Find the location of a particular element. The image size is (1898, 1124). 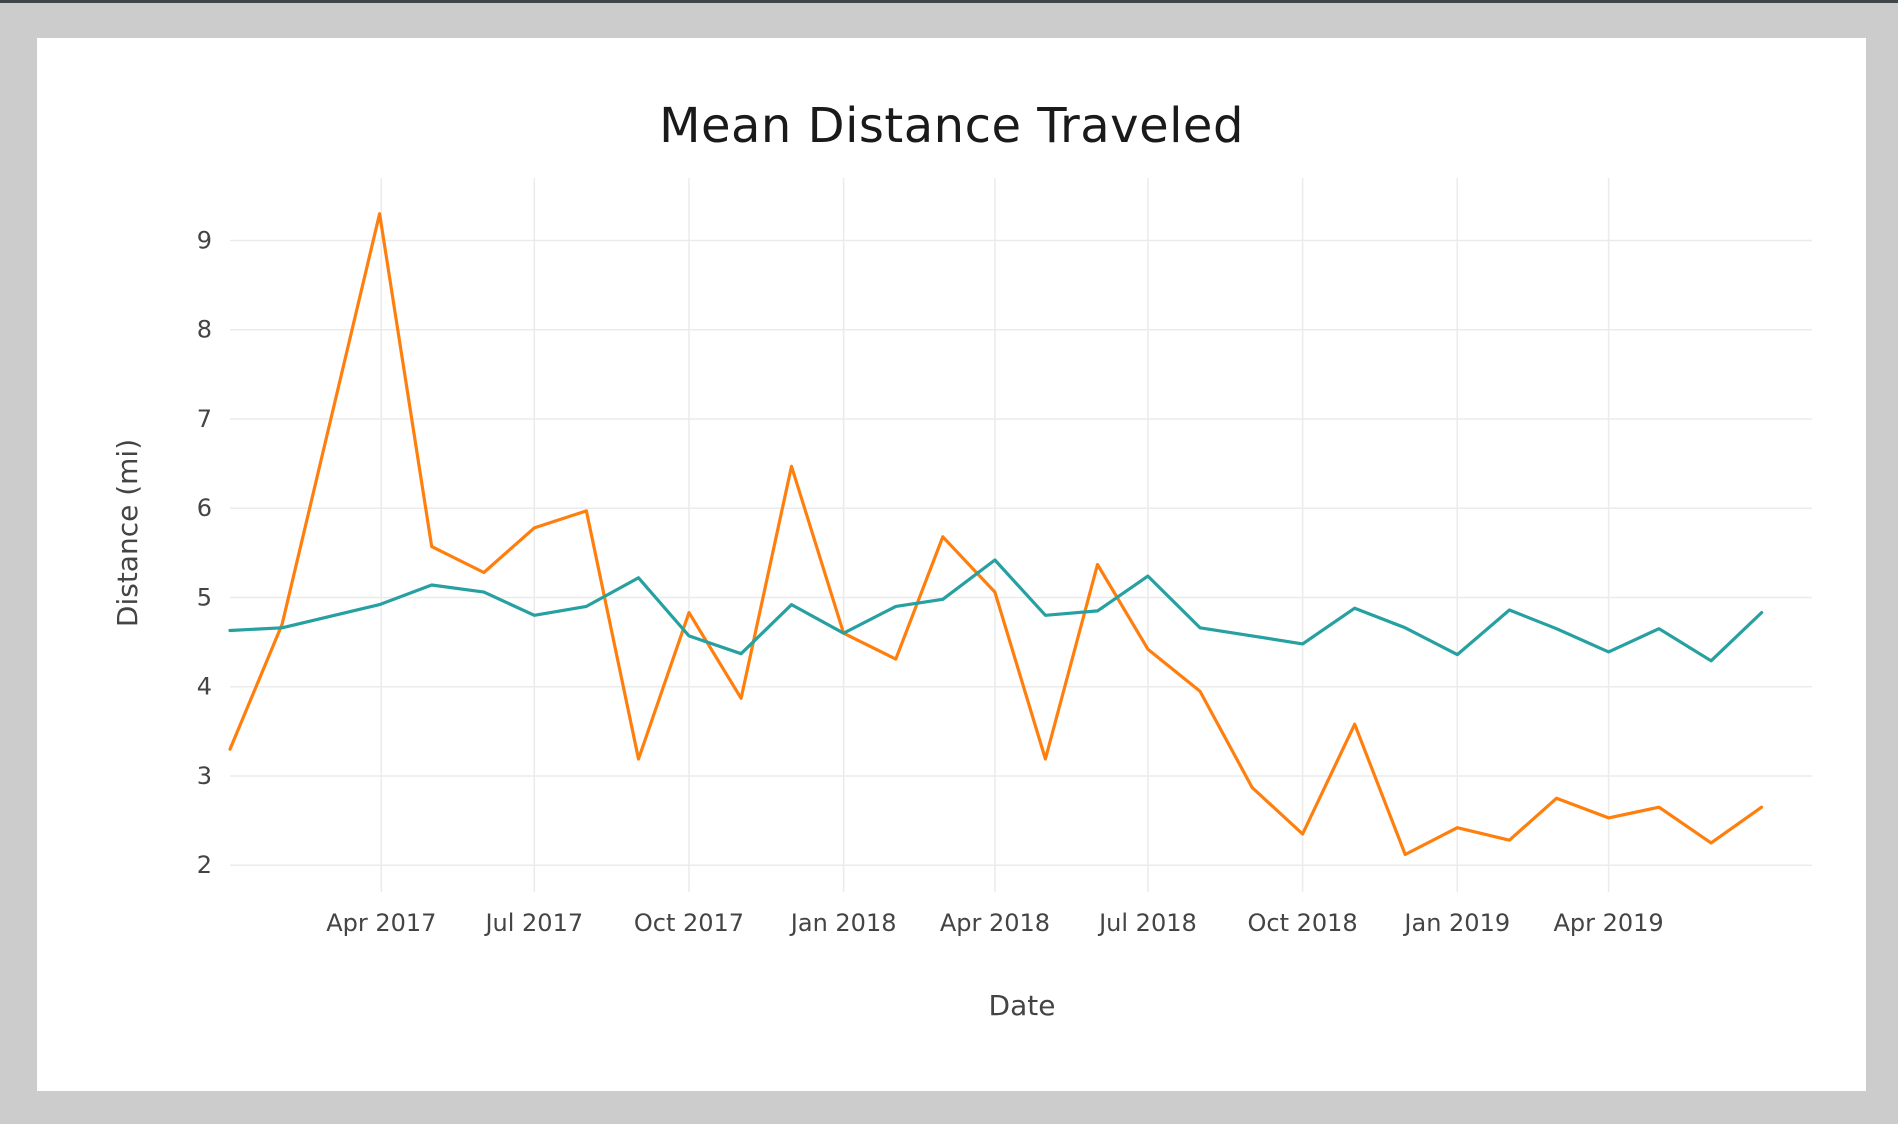

x-tick-label: Apr 2017 is located at coordinates (381, 923).